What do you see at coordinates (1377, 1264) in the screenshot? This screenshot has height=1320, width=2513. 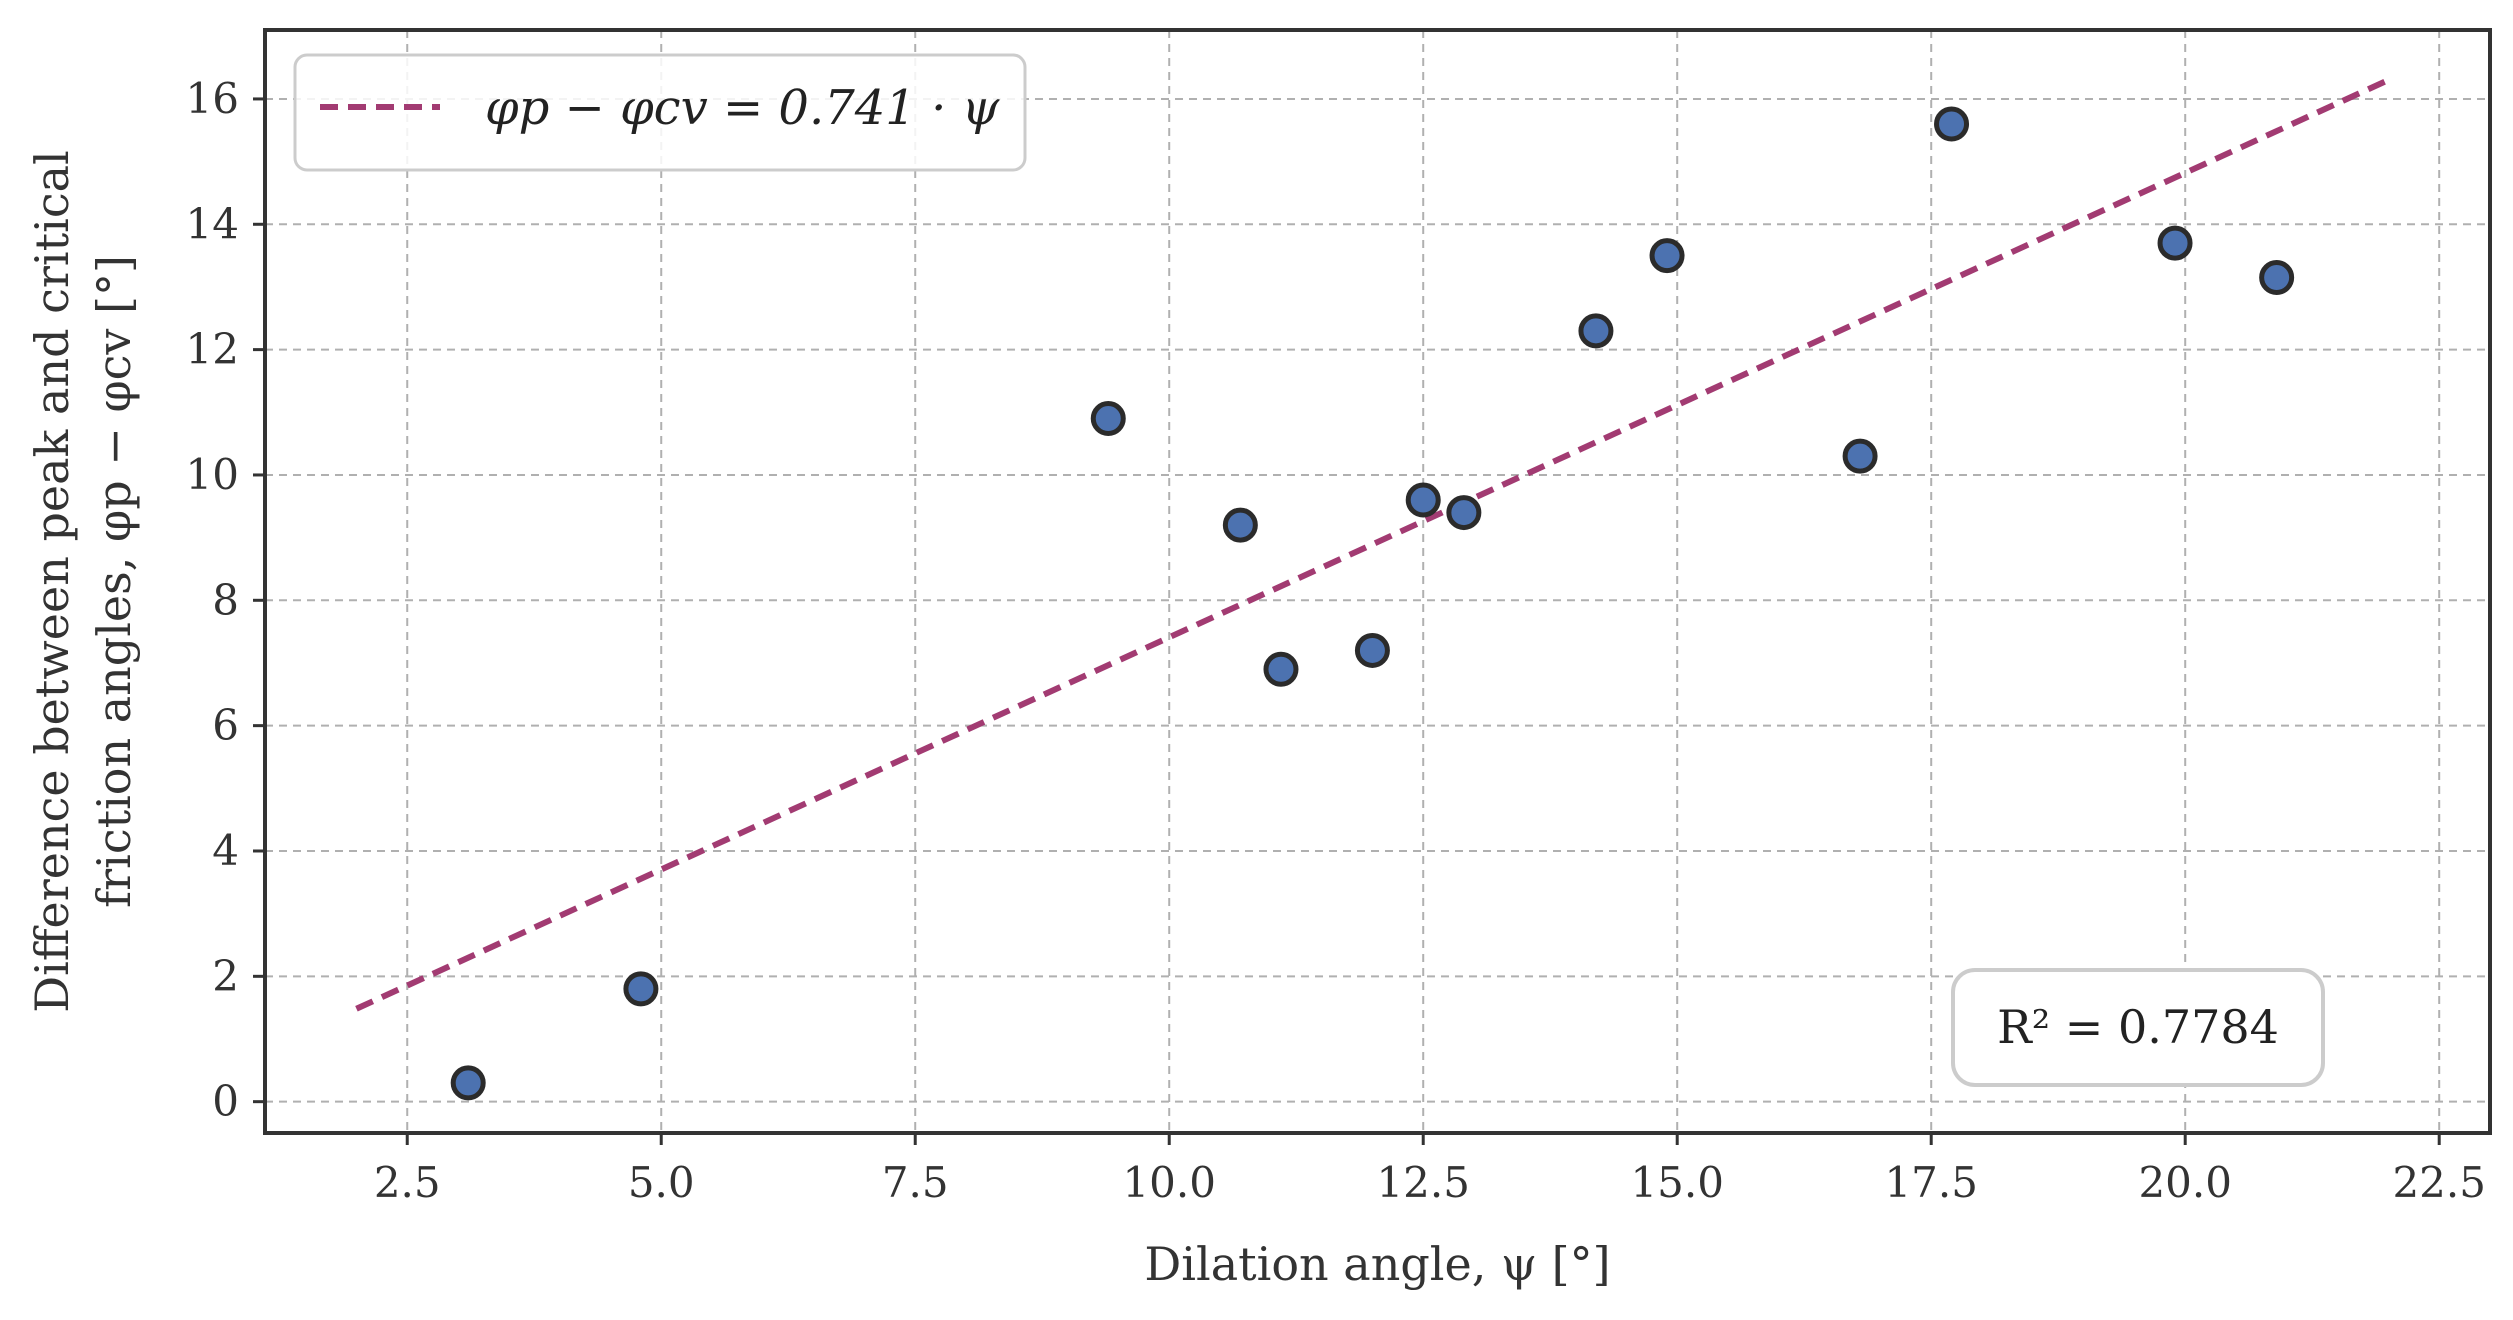 I see `x-axis-label: Dilation angle, ψ [°]` at bounding box center [1377, 1264].